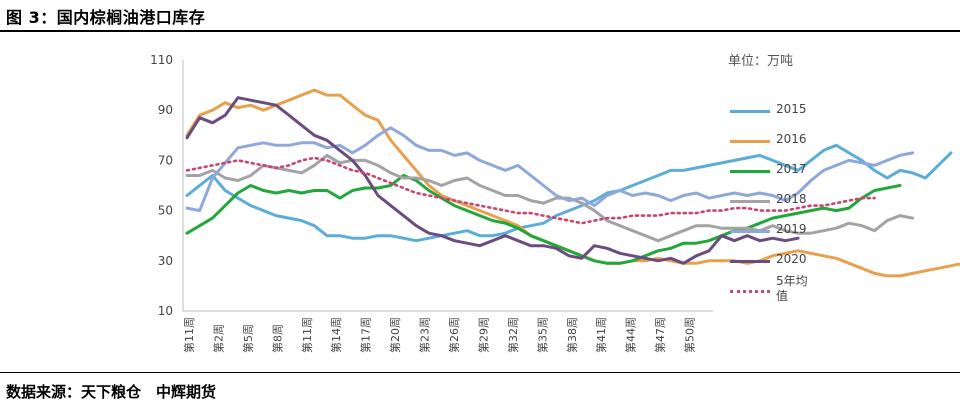 The width and height of the screenshot is (960, 406). I want to click on legend-item-2015: 2015, so click(783, 115).